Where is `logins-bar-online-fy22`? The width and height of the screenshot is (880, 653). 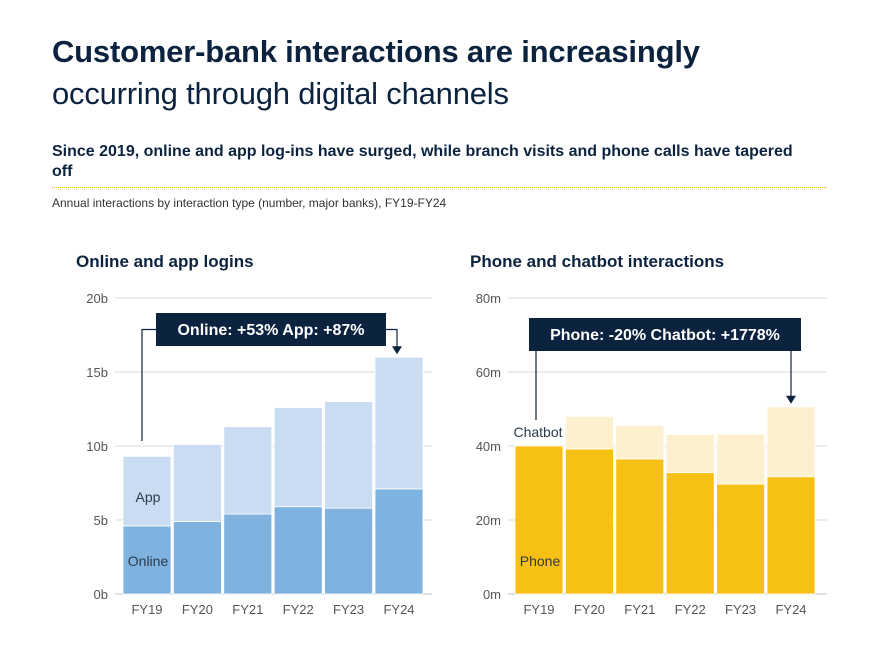
logins-bar-online-fy22 is located at coordinates (298, 550).